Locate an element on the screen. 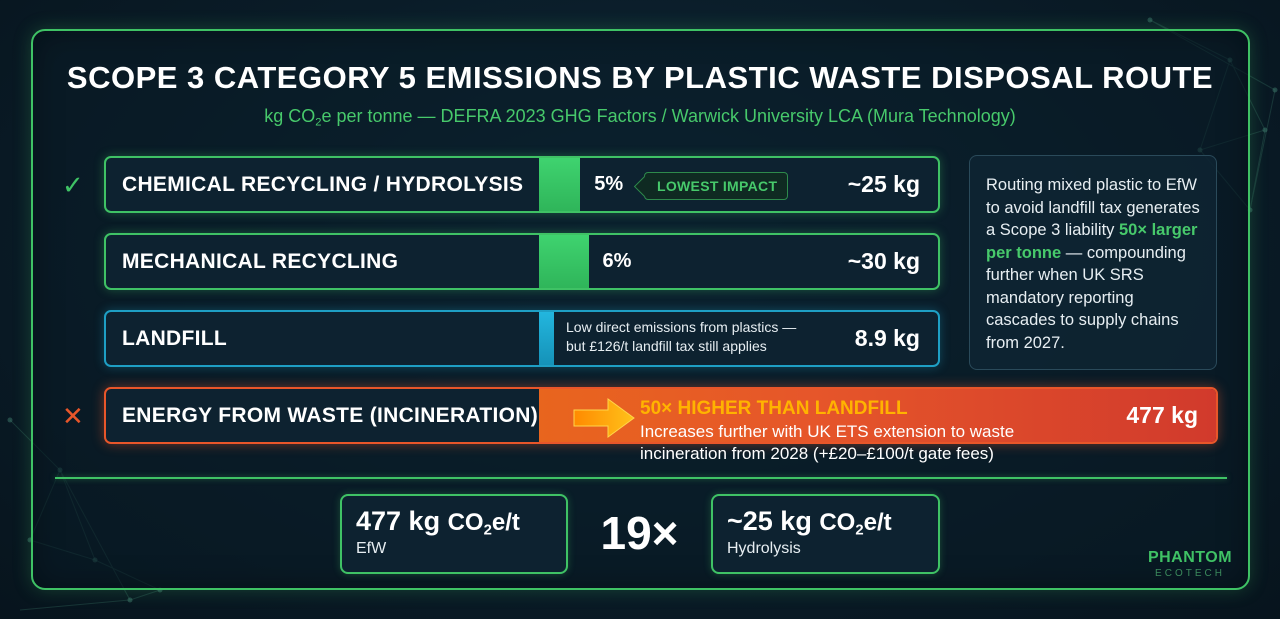  percent-label: 5% is located at coordinates (609, 184).